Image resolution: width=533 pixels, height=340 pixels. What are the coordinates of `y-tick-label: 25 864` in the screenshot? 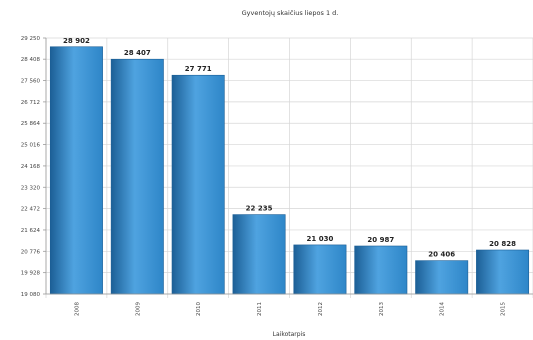 It's located at (31, 124).